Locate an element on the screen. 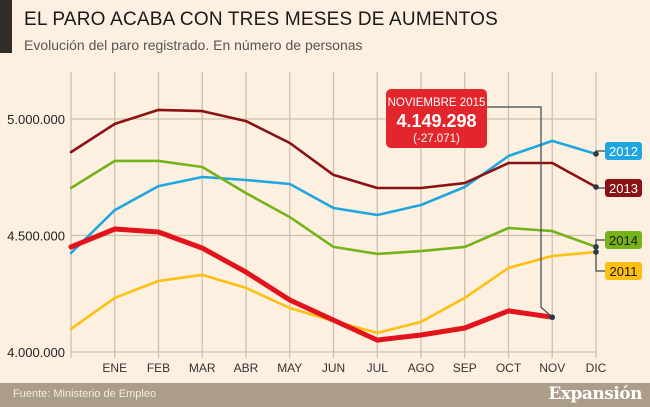 This screenshot has height=407, width=650. series-label-2013: 2013 is located at coordinates (623, 188).